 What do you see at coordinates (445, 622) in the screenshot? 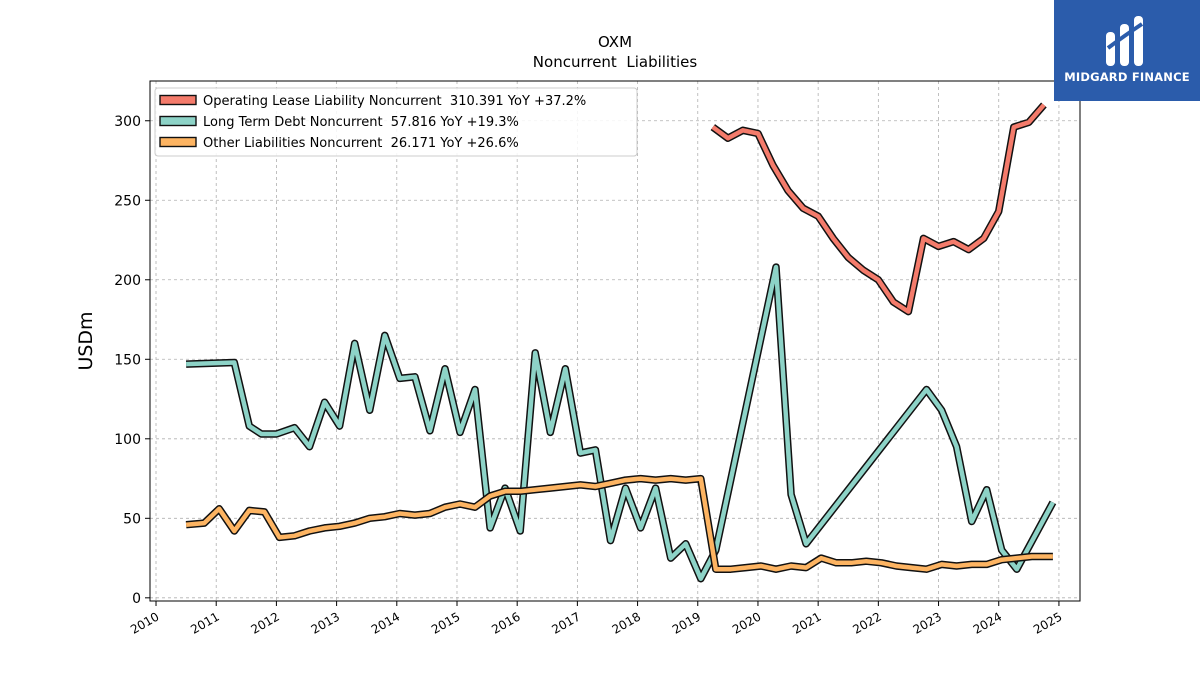
I see `x-tick-label: 2015` at bounding box center [445, 622].